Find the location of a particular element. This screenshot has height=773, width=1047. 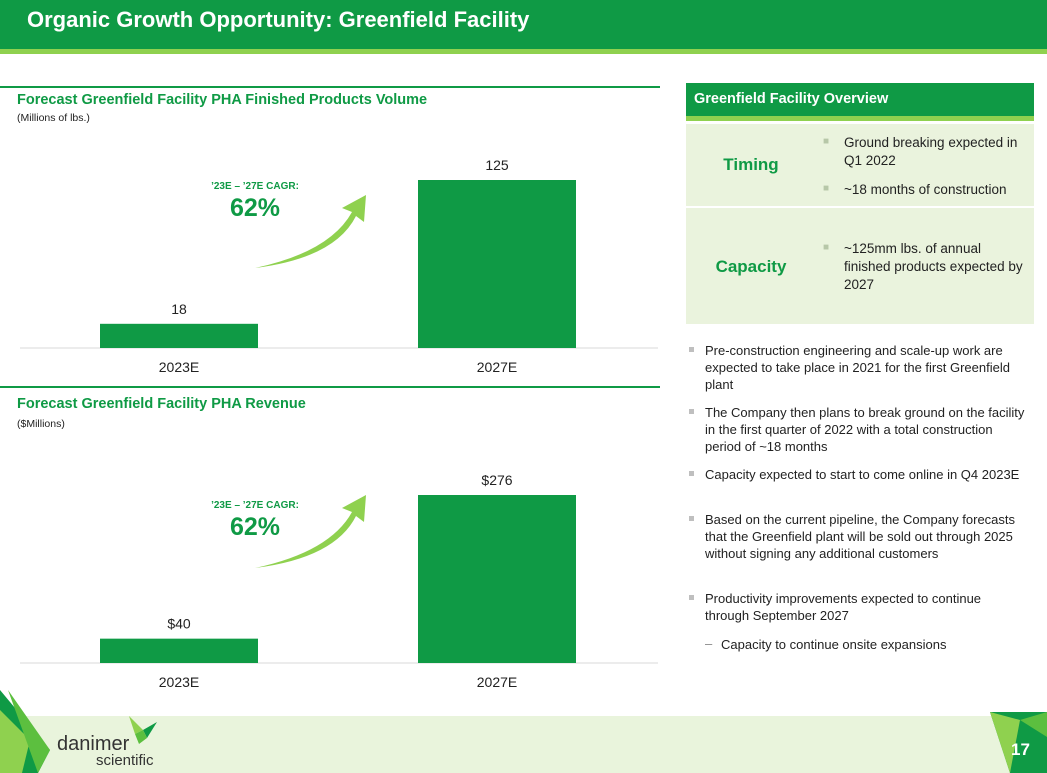

timing-item: Ground breaking expected in Q1 2022 is located at coordinates (931, 151).